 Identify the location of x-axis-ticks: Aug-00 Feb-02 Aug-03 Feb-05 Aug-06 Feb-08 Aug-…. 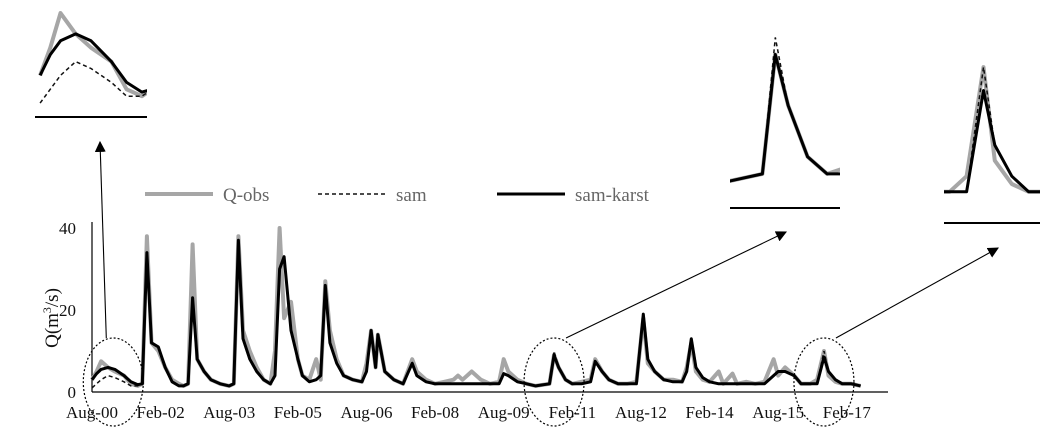
(468, 412).